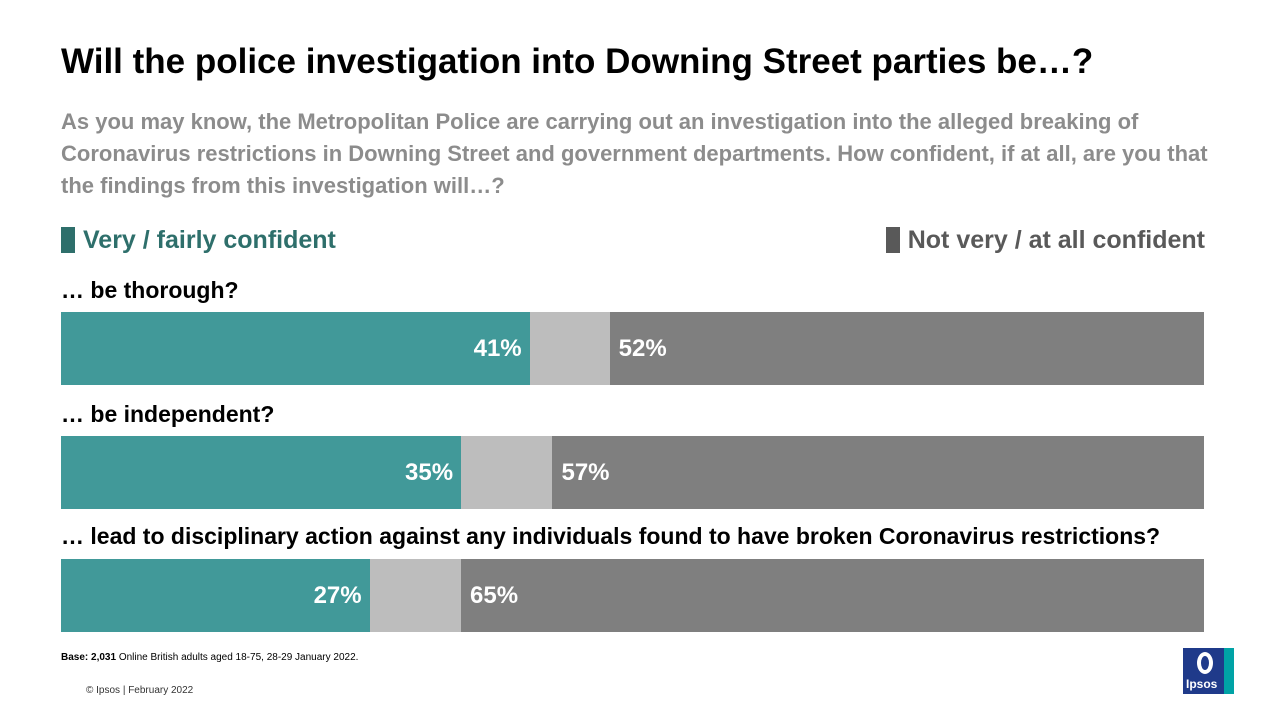 The width and height of the screenshot is (1280, 720). I want to click on bar-row: 41% 52%, so click(632, 348).